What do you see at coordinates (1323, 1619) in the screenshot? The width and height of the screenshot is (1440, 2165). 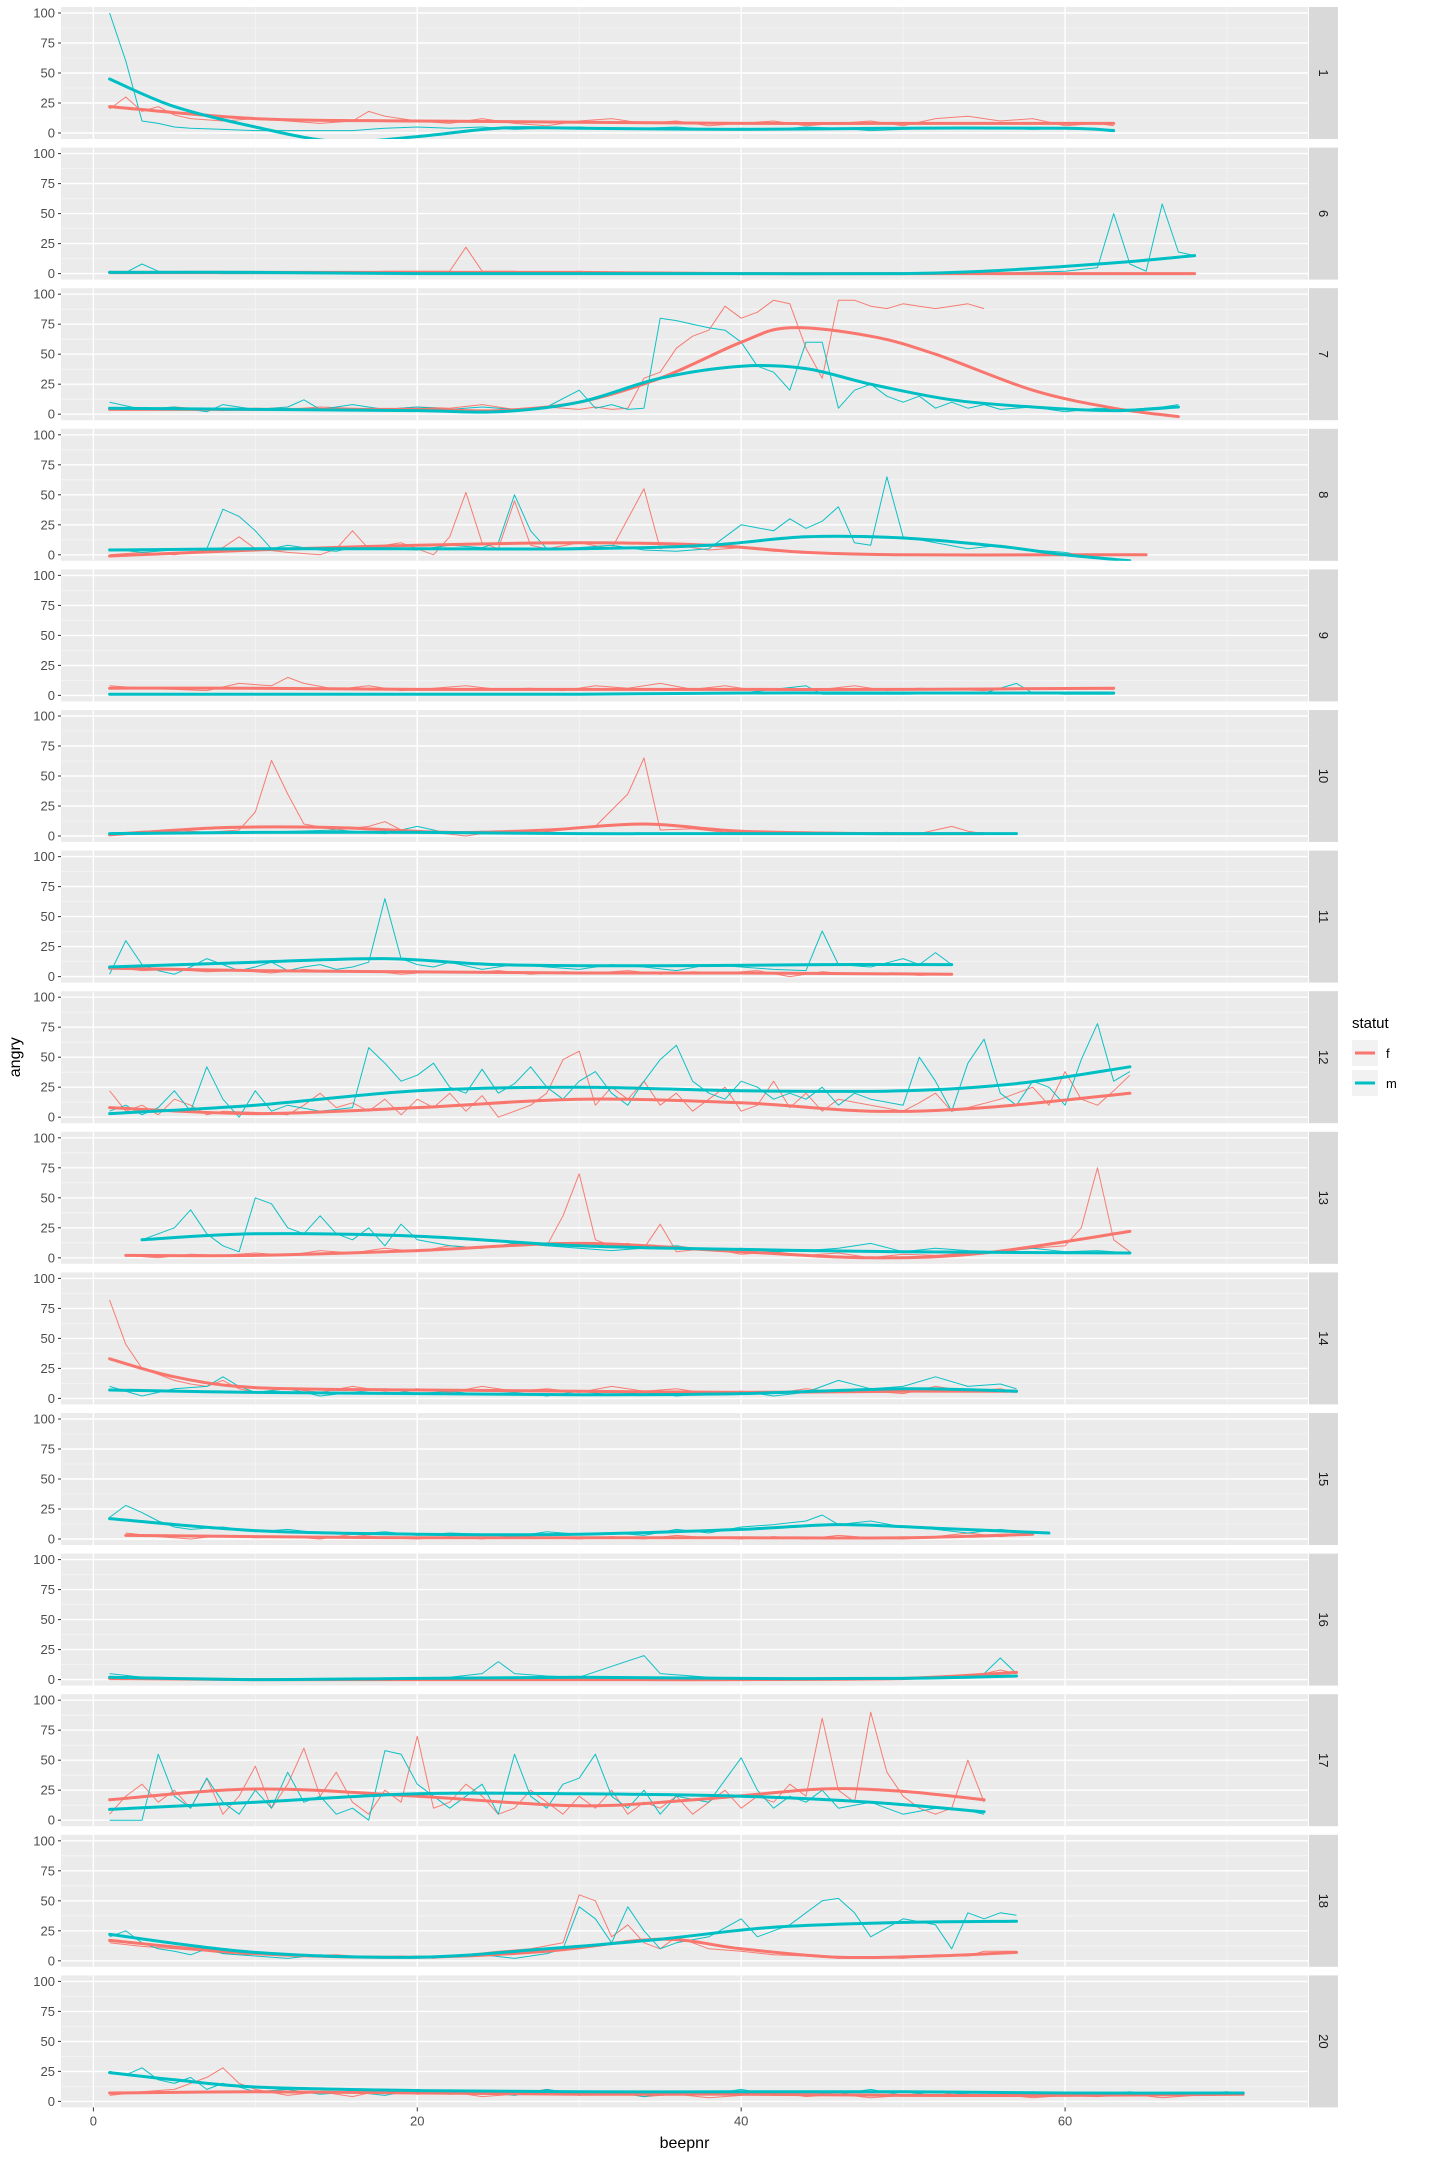 I see `facet-strip-label: 16` at bounding box center [1323, 1619].